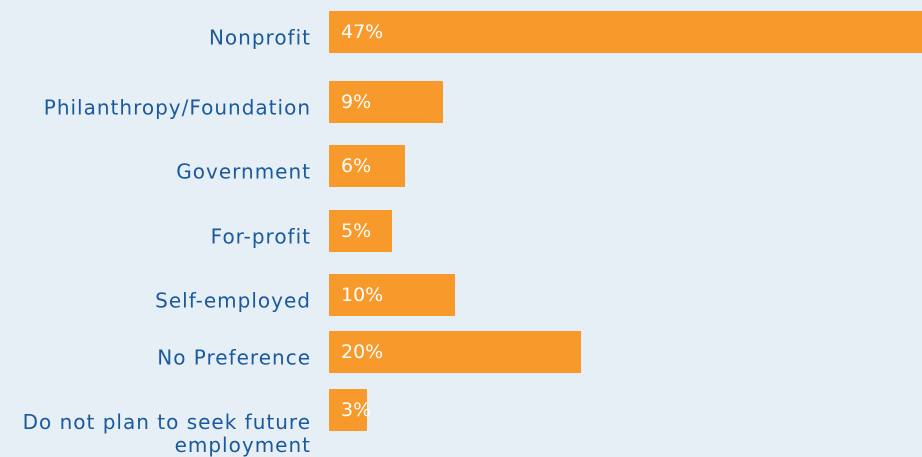 This screenshot has width=922, height=457. I want to click on category-label: Self-employed, so click(233, 300).